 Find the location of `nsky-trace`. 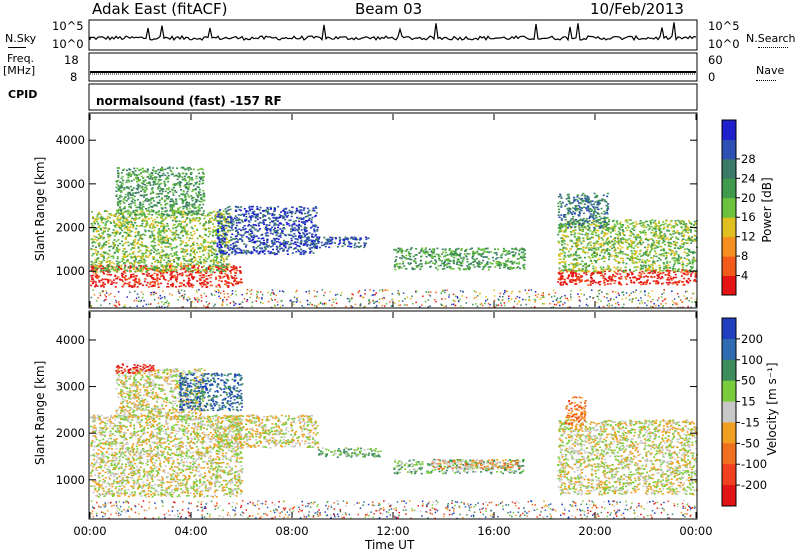

nsky-trace is located at coordinates (393, 32).